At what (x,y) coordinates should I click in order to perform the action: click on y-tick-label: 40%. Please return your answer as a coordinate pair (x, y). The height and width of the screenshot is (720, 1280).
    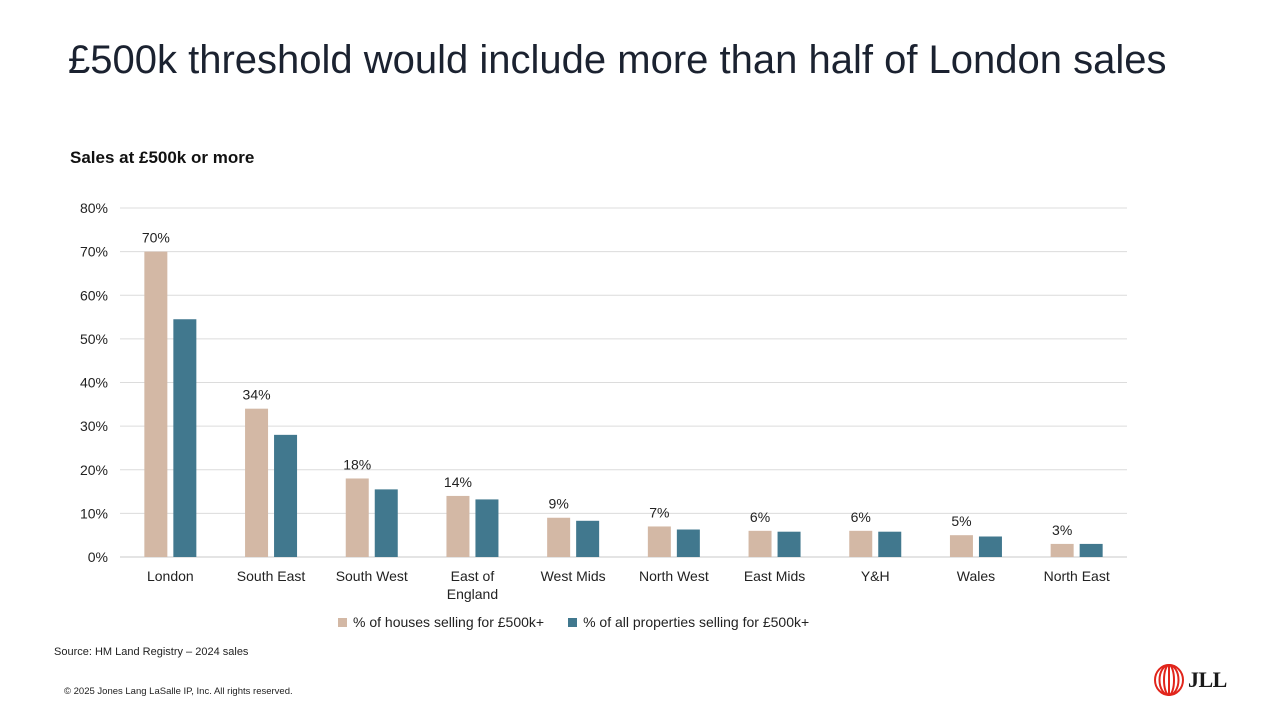
    Looking at the image, I should click on (94, 383).